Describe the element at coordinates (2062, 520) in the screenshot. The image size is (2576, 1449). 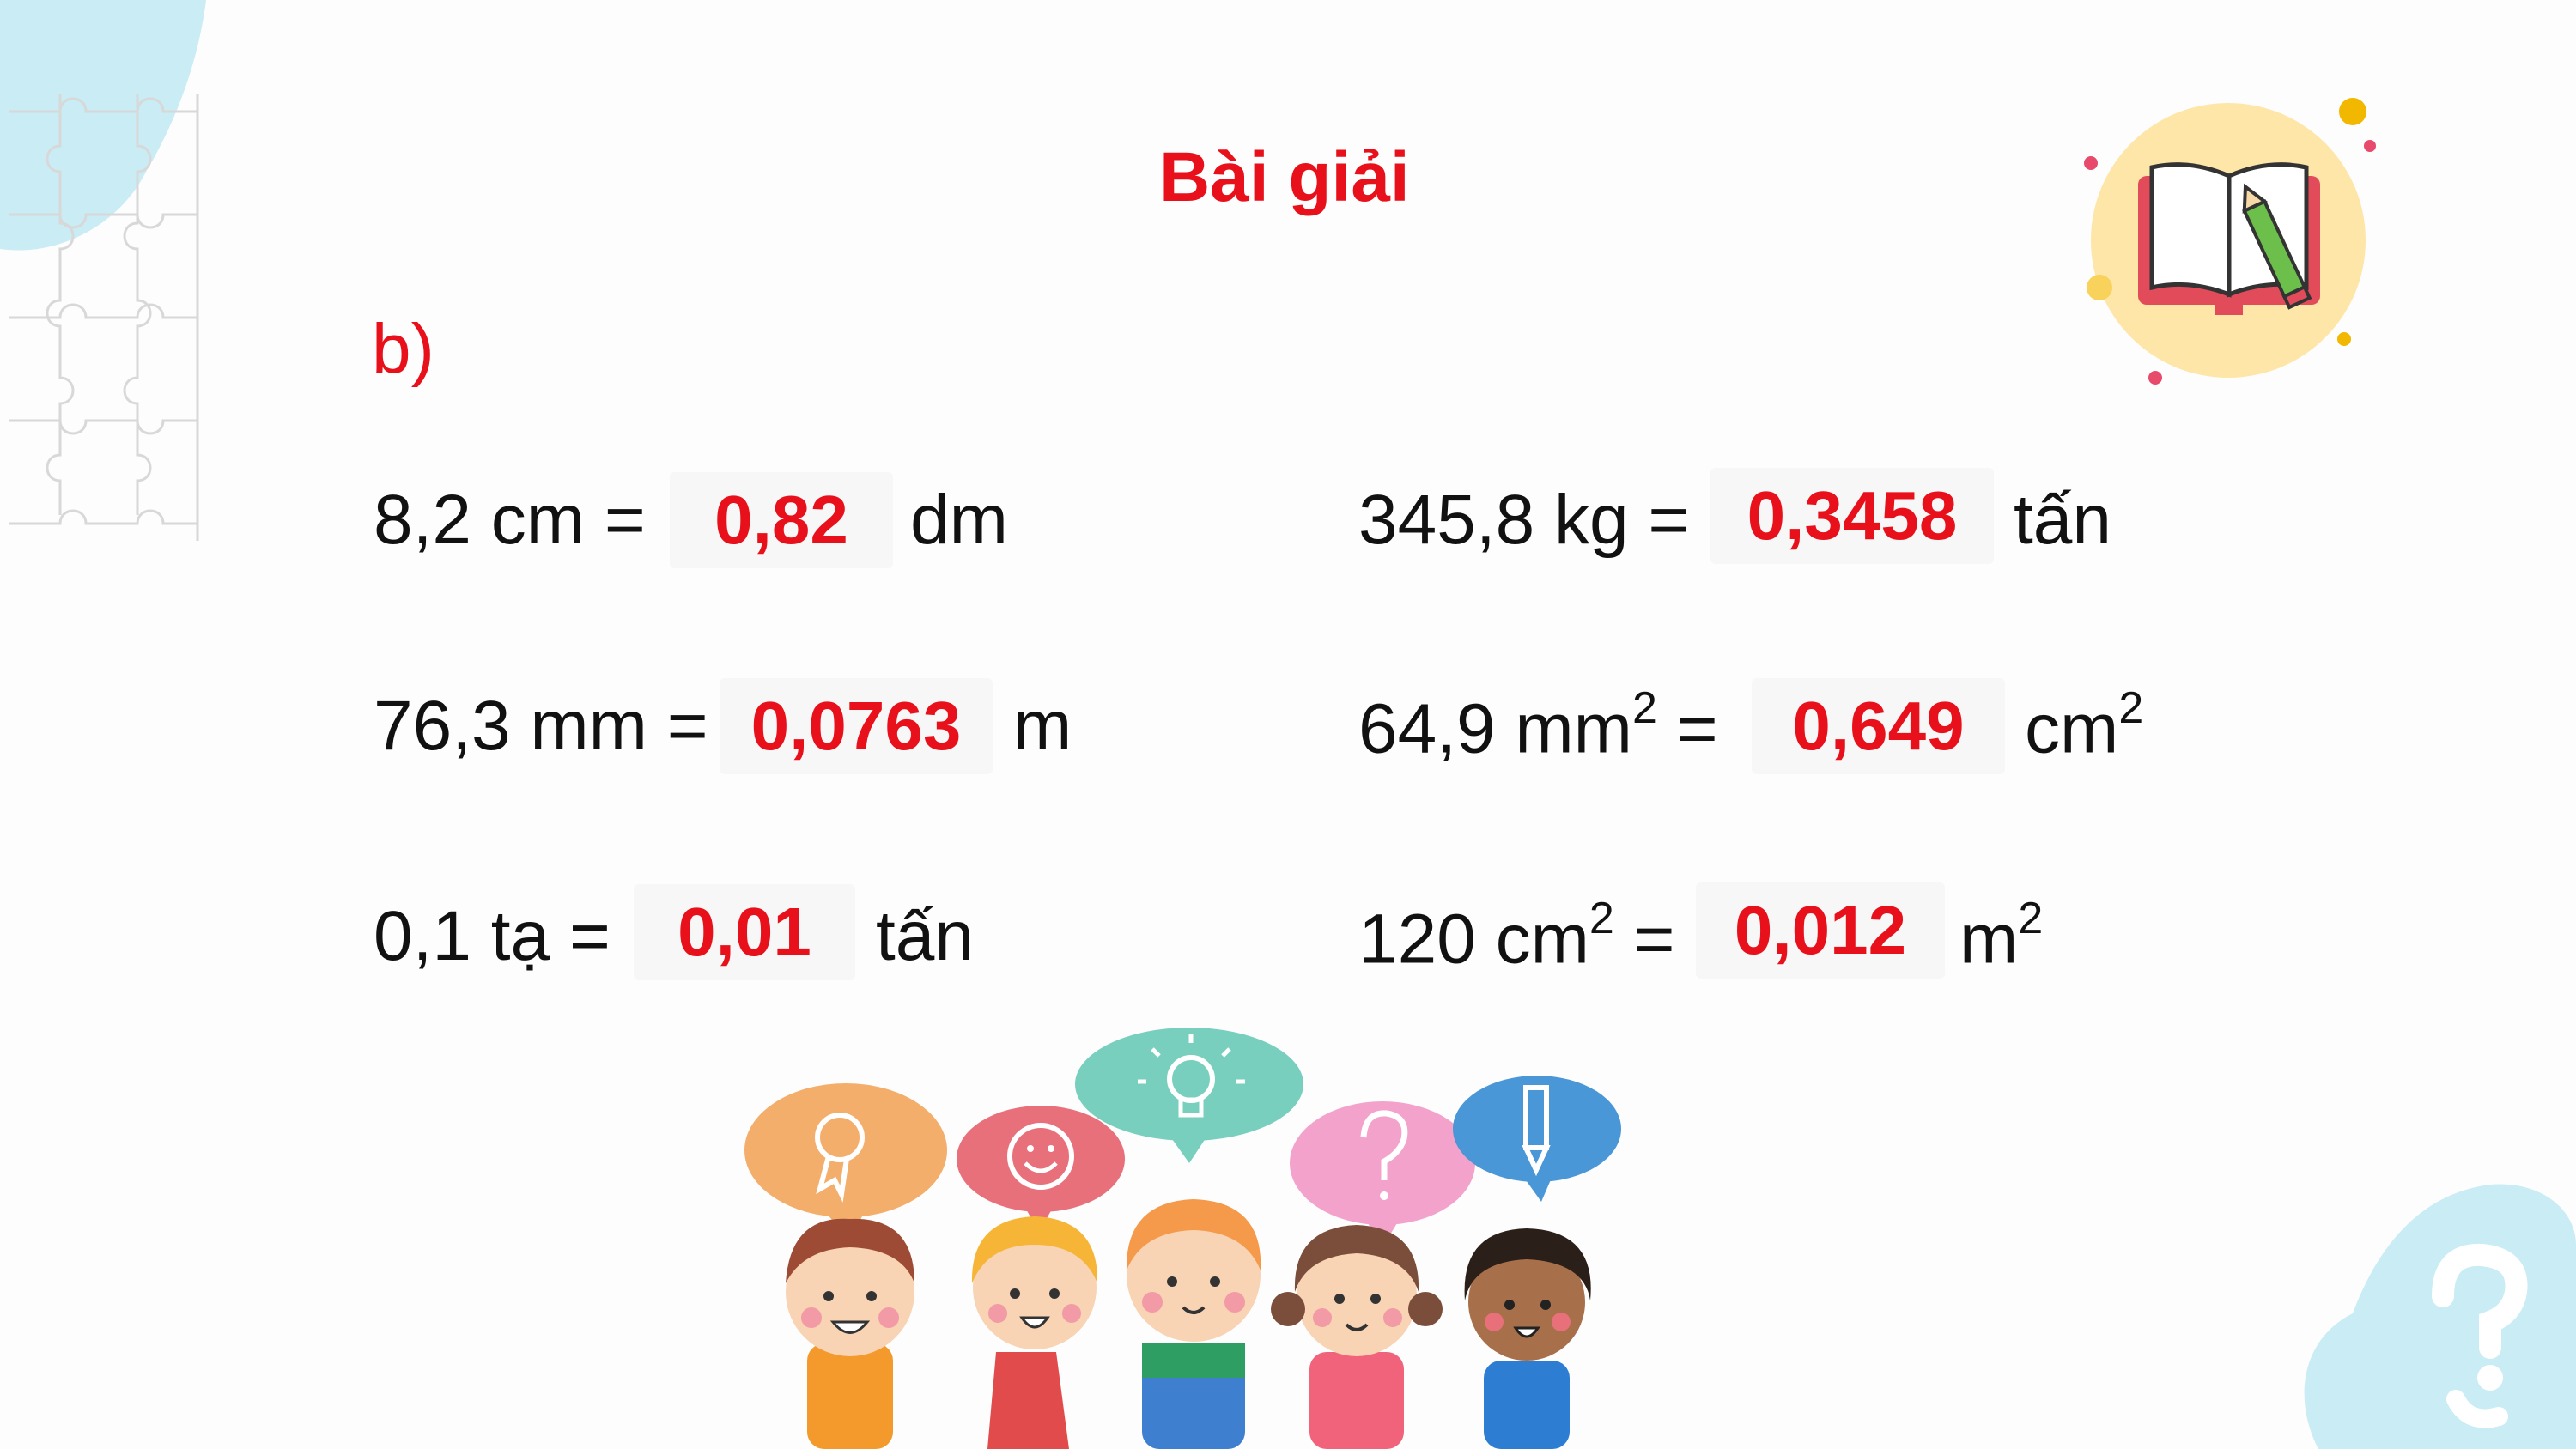
I see `row1-right-unit: tấn` at that location.